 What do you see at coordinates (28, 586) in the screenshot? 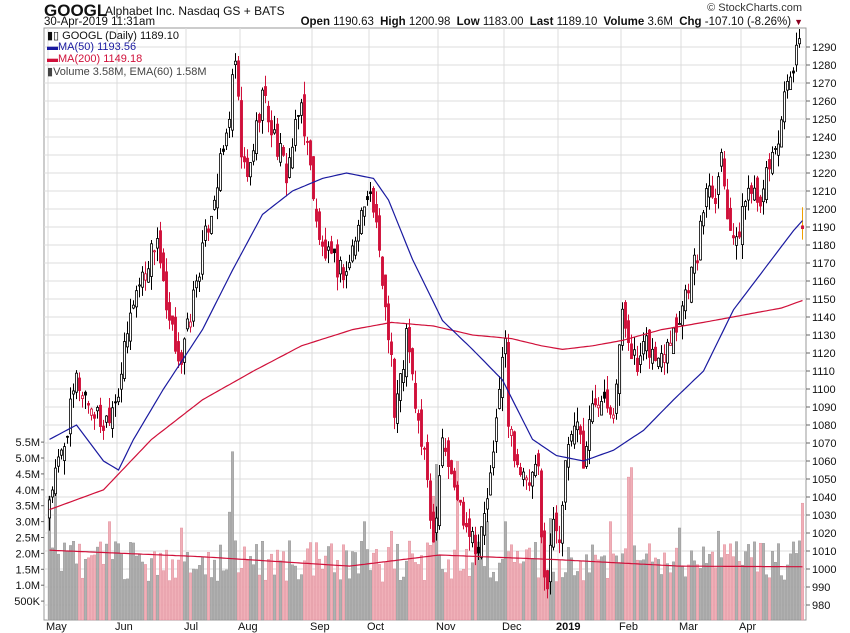
I see `vol-tick-label: 1.0M` at bounding box center [28, 586].